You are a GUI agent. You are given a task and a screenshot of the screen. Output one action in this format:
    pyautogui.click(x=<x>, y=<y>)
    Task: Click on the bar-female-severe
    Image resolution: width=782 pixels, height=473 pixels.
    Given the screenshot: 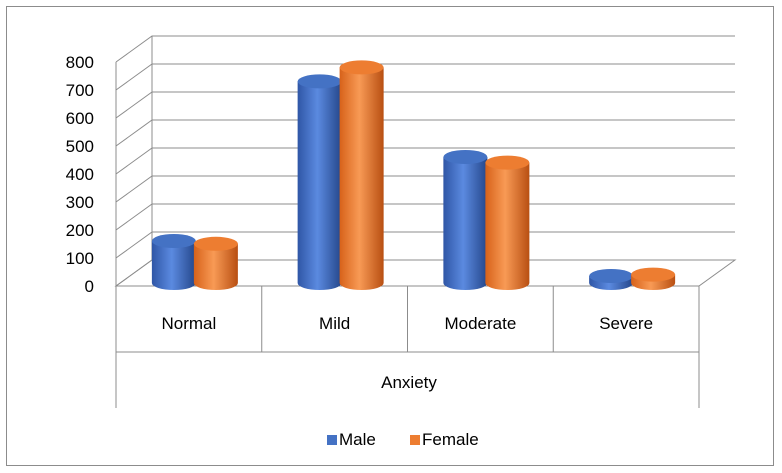 What is the action you would take?
    pyautogui.click(x=653, y=278)
    